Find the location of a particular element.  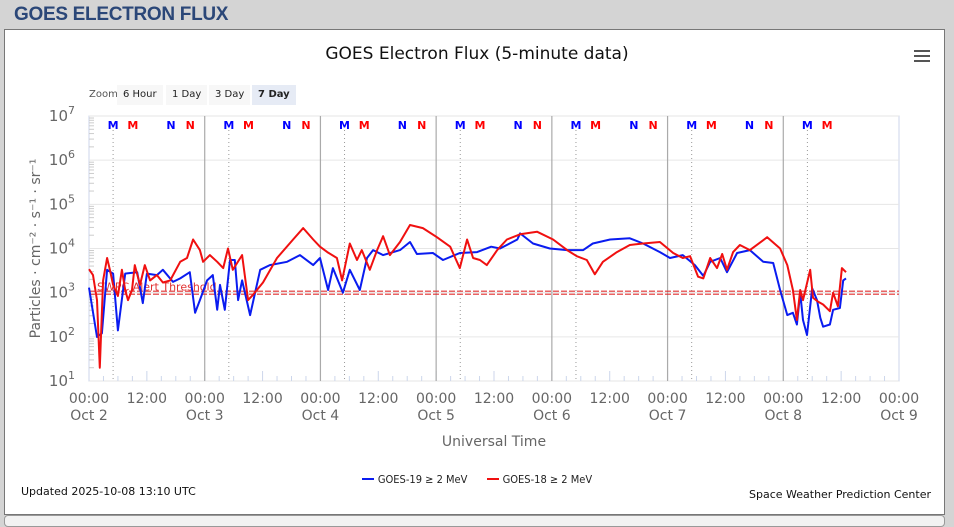

y-tick-label: 10⁵ is located at coordinates (62, 202).